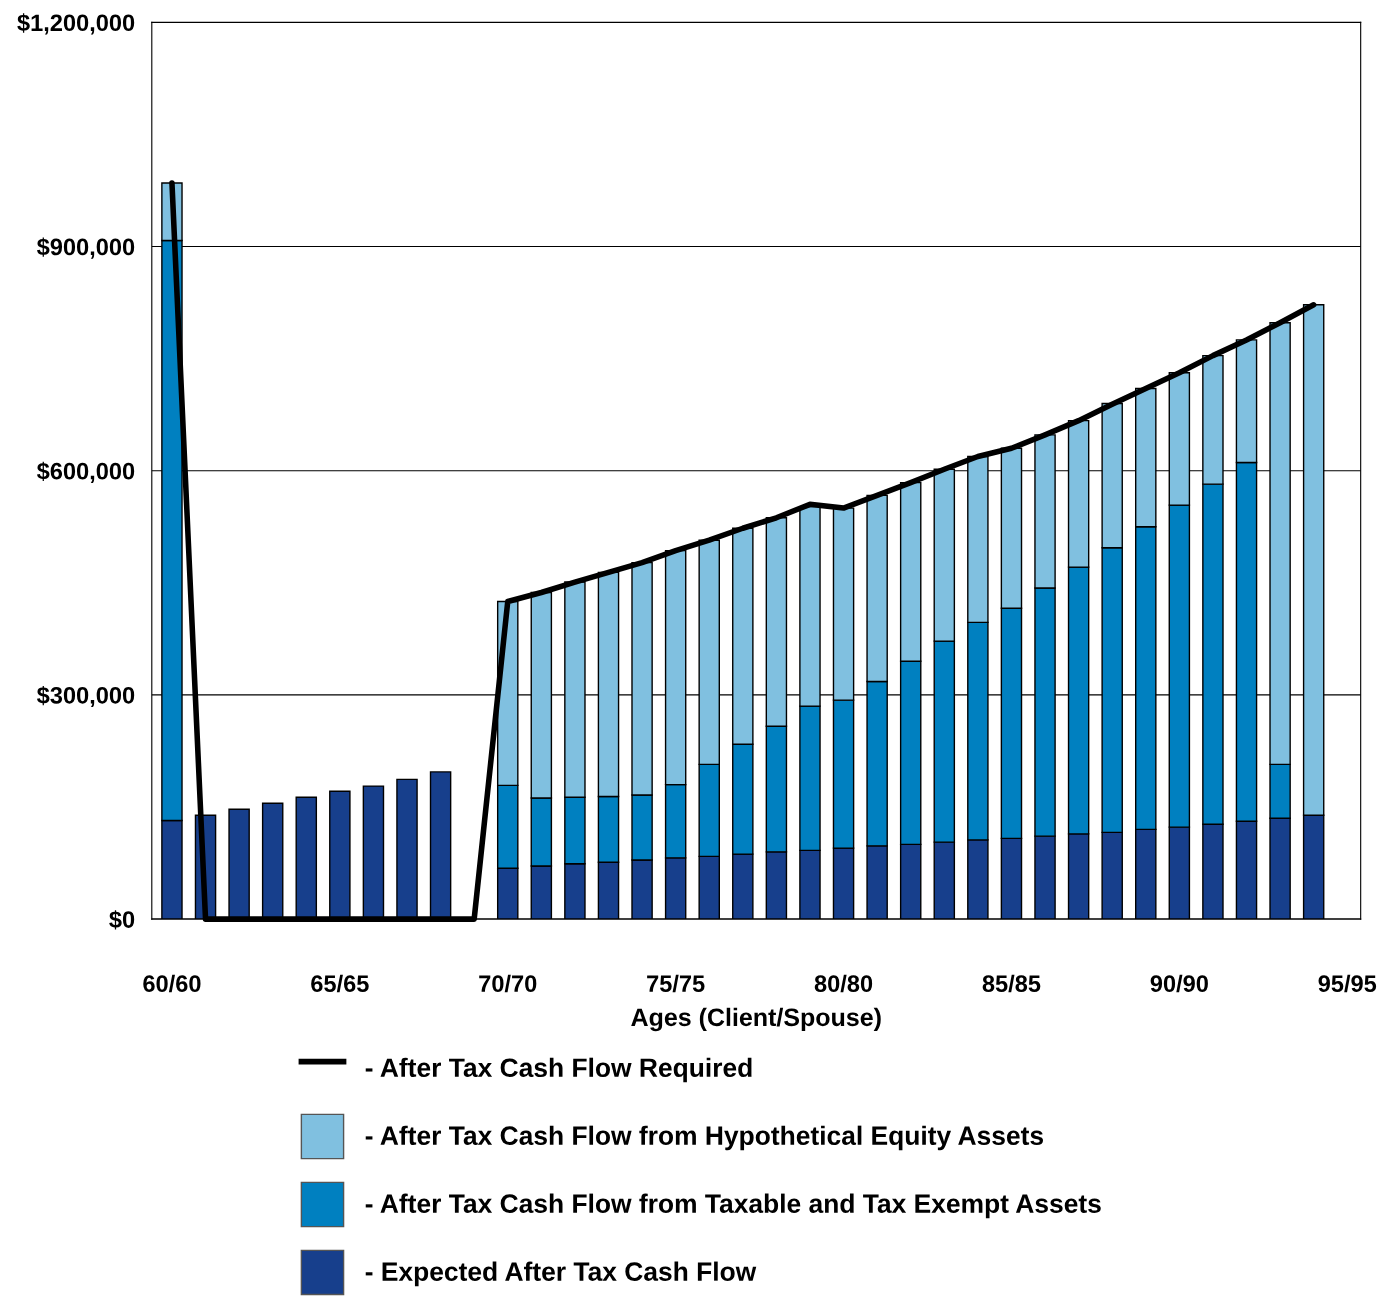  I want to click on y-tick-label: $1,200,000, so click(76, 24).